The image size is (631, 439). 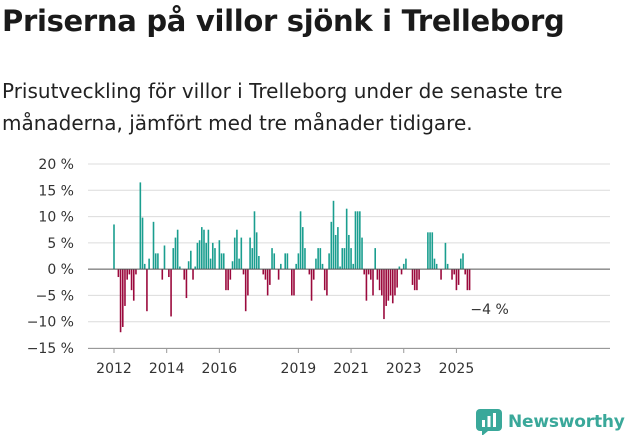 I want to click on newsworthy-logo-icon, so click(x=489, y=422).